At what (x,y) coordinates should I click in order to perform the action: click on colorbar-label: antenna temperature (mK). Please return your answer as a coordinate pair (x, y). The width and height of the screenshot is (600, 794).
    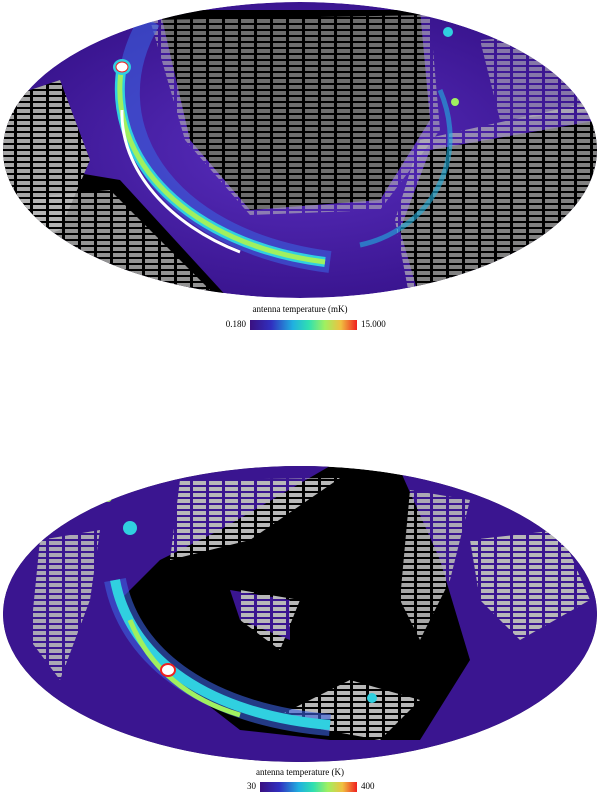
    Looking at the image, I should click on (300, 309).